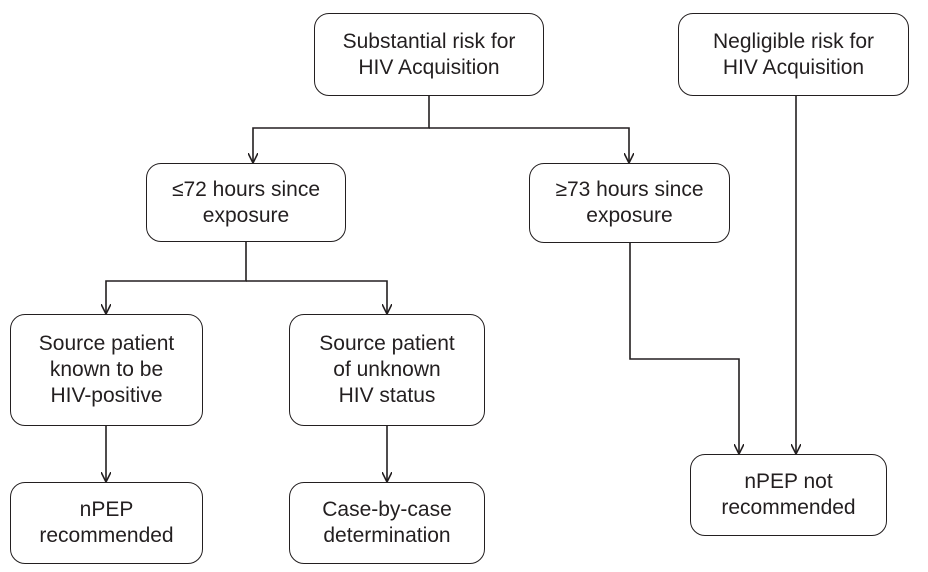 The height and width of the screenshot is (572, 928). I want to click on node-case-by-case: Case-by-case determination, so click(387, 523).